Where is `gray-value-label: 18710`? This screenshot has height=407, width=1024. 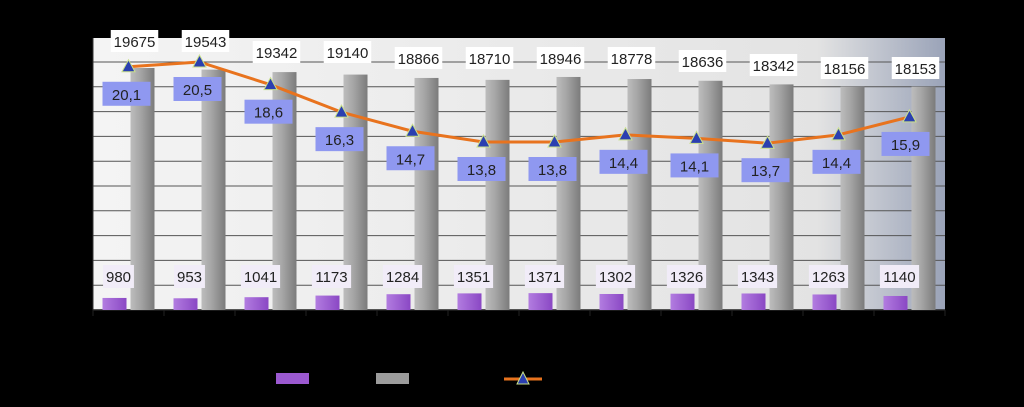 gray-value-label: 18710 is located at coordinates (490, 59).